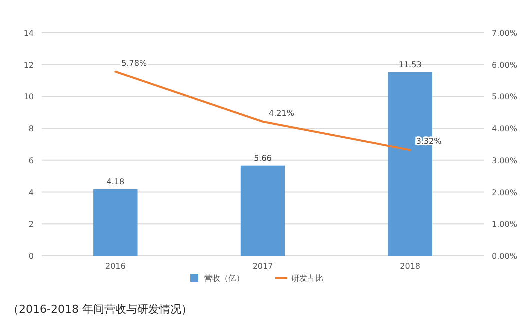 This screenshot has height=326, width=532. I want to click on data-label: 11.53, so click(410, 65).